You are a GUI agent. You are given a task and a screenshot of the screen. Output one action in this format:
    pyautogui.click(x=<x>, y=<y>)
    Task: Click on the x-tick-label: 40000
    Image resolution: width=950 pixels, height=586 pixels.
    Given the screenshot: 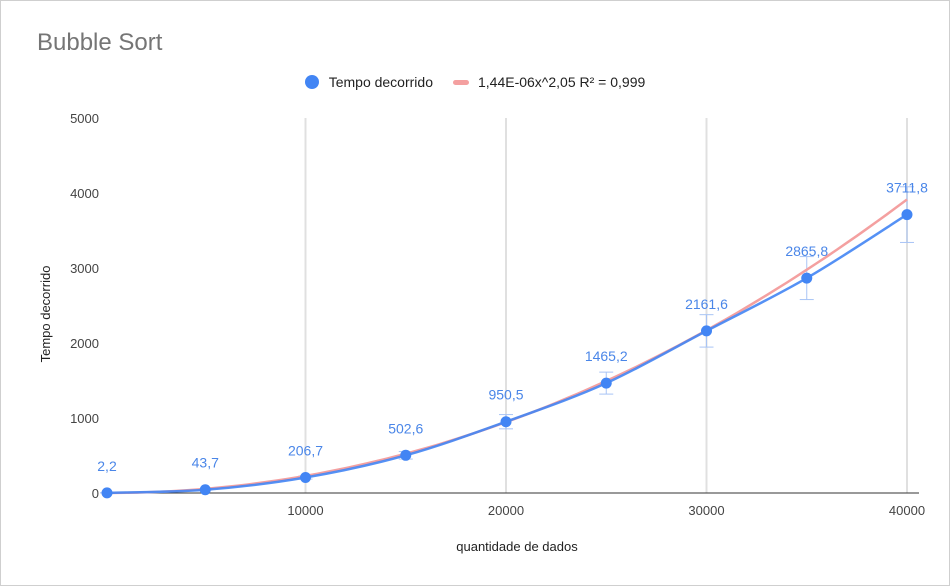 What is the action you would take?
    pyautogui.click(x=907, y=510)
    